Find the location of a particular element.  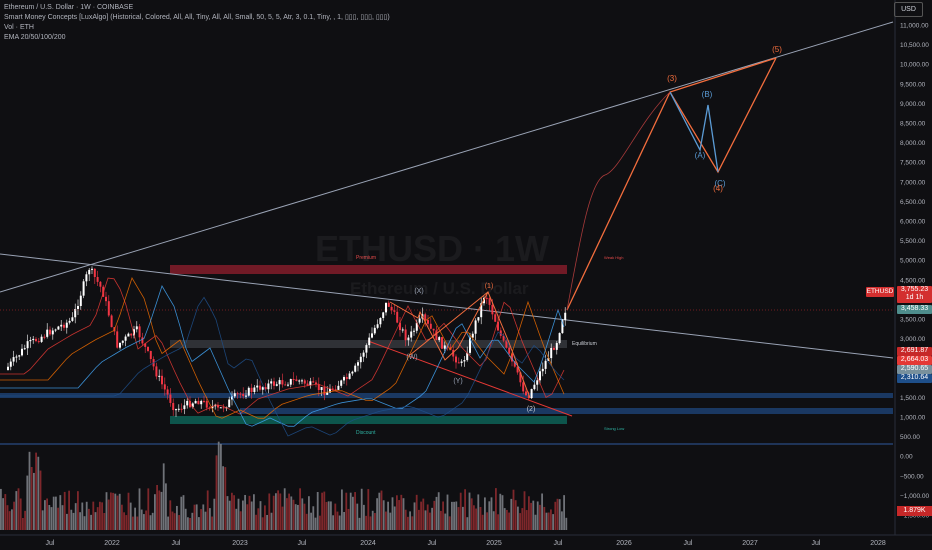

time-axis-label: 2028 is located at coordinates (878, 543).